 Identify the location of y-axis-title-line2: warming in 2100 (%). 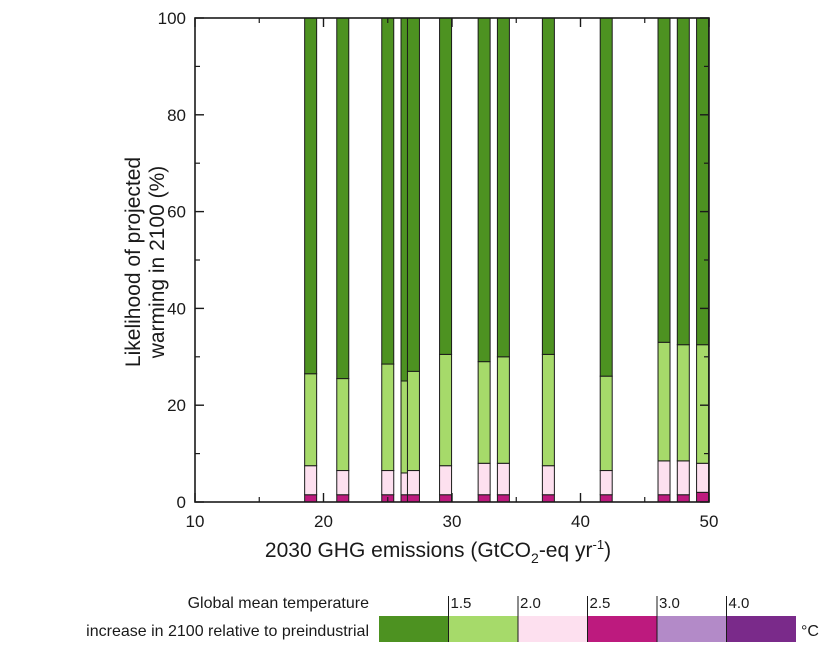
(157, 263).